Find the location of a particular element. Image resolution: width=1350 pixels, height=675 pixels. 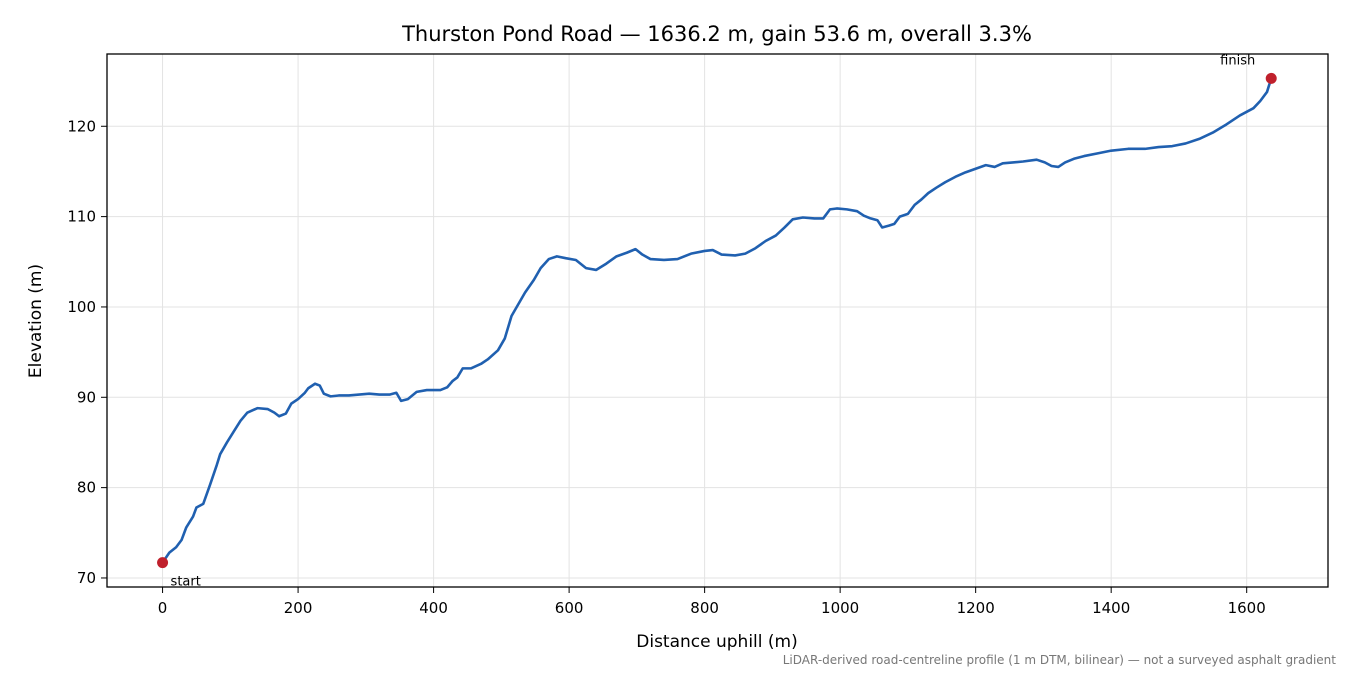

x-tick-label: 1000 is located at coordinates (840, 608).